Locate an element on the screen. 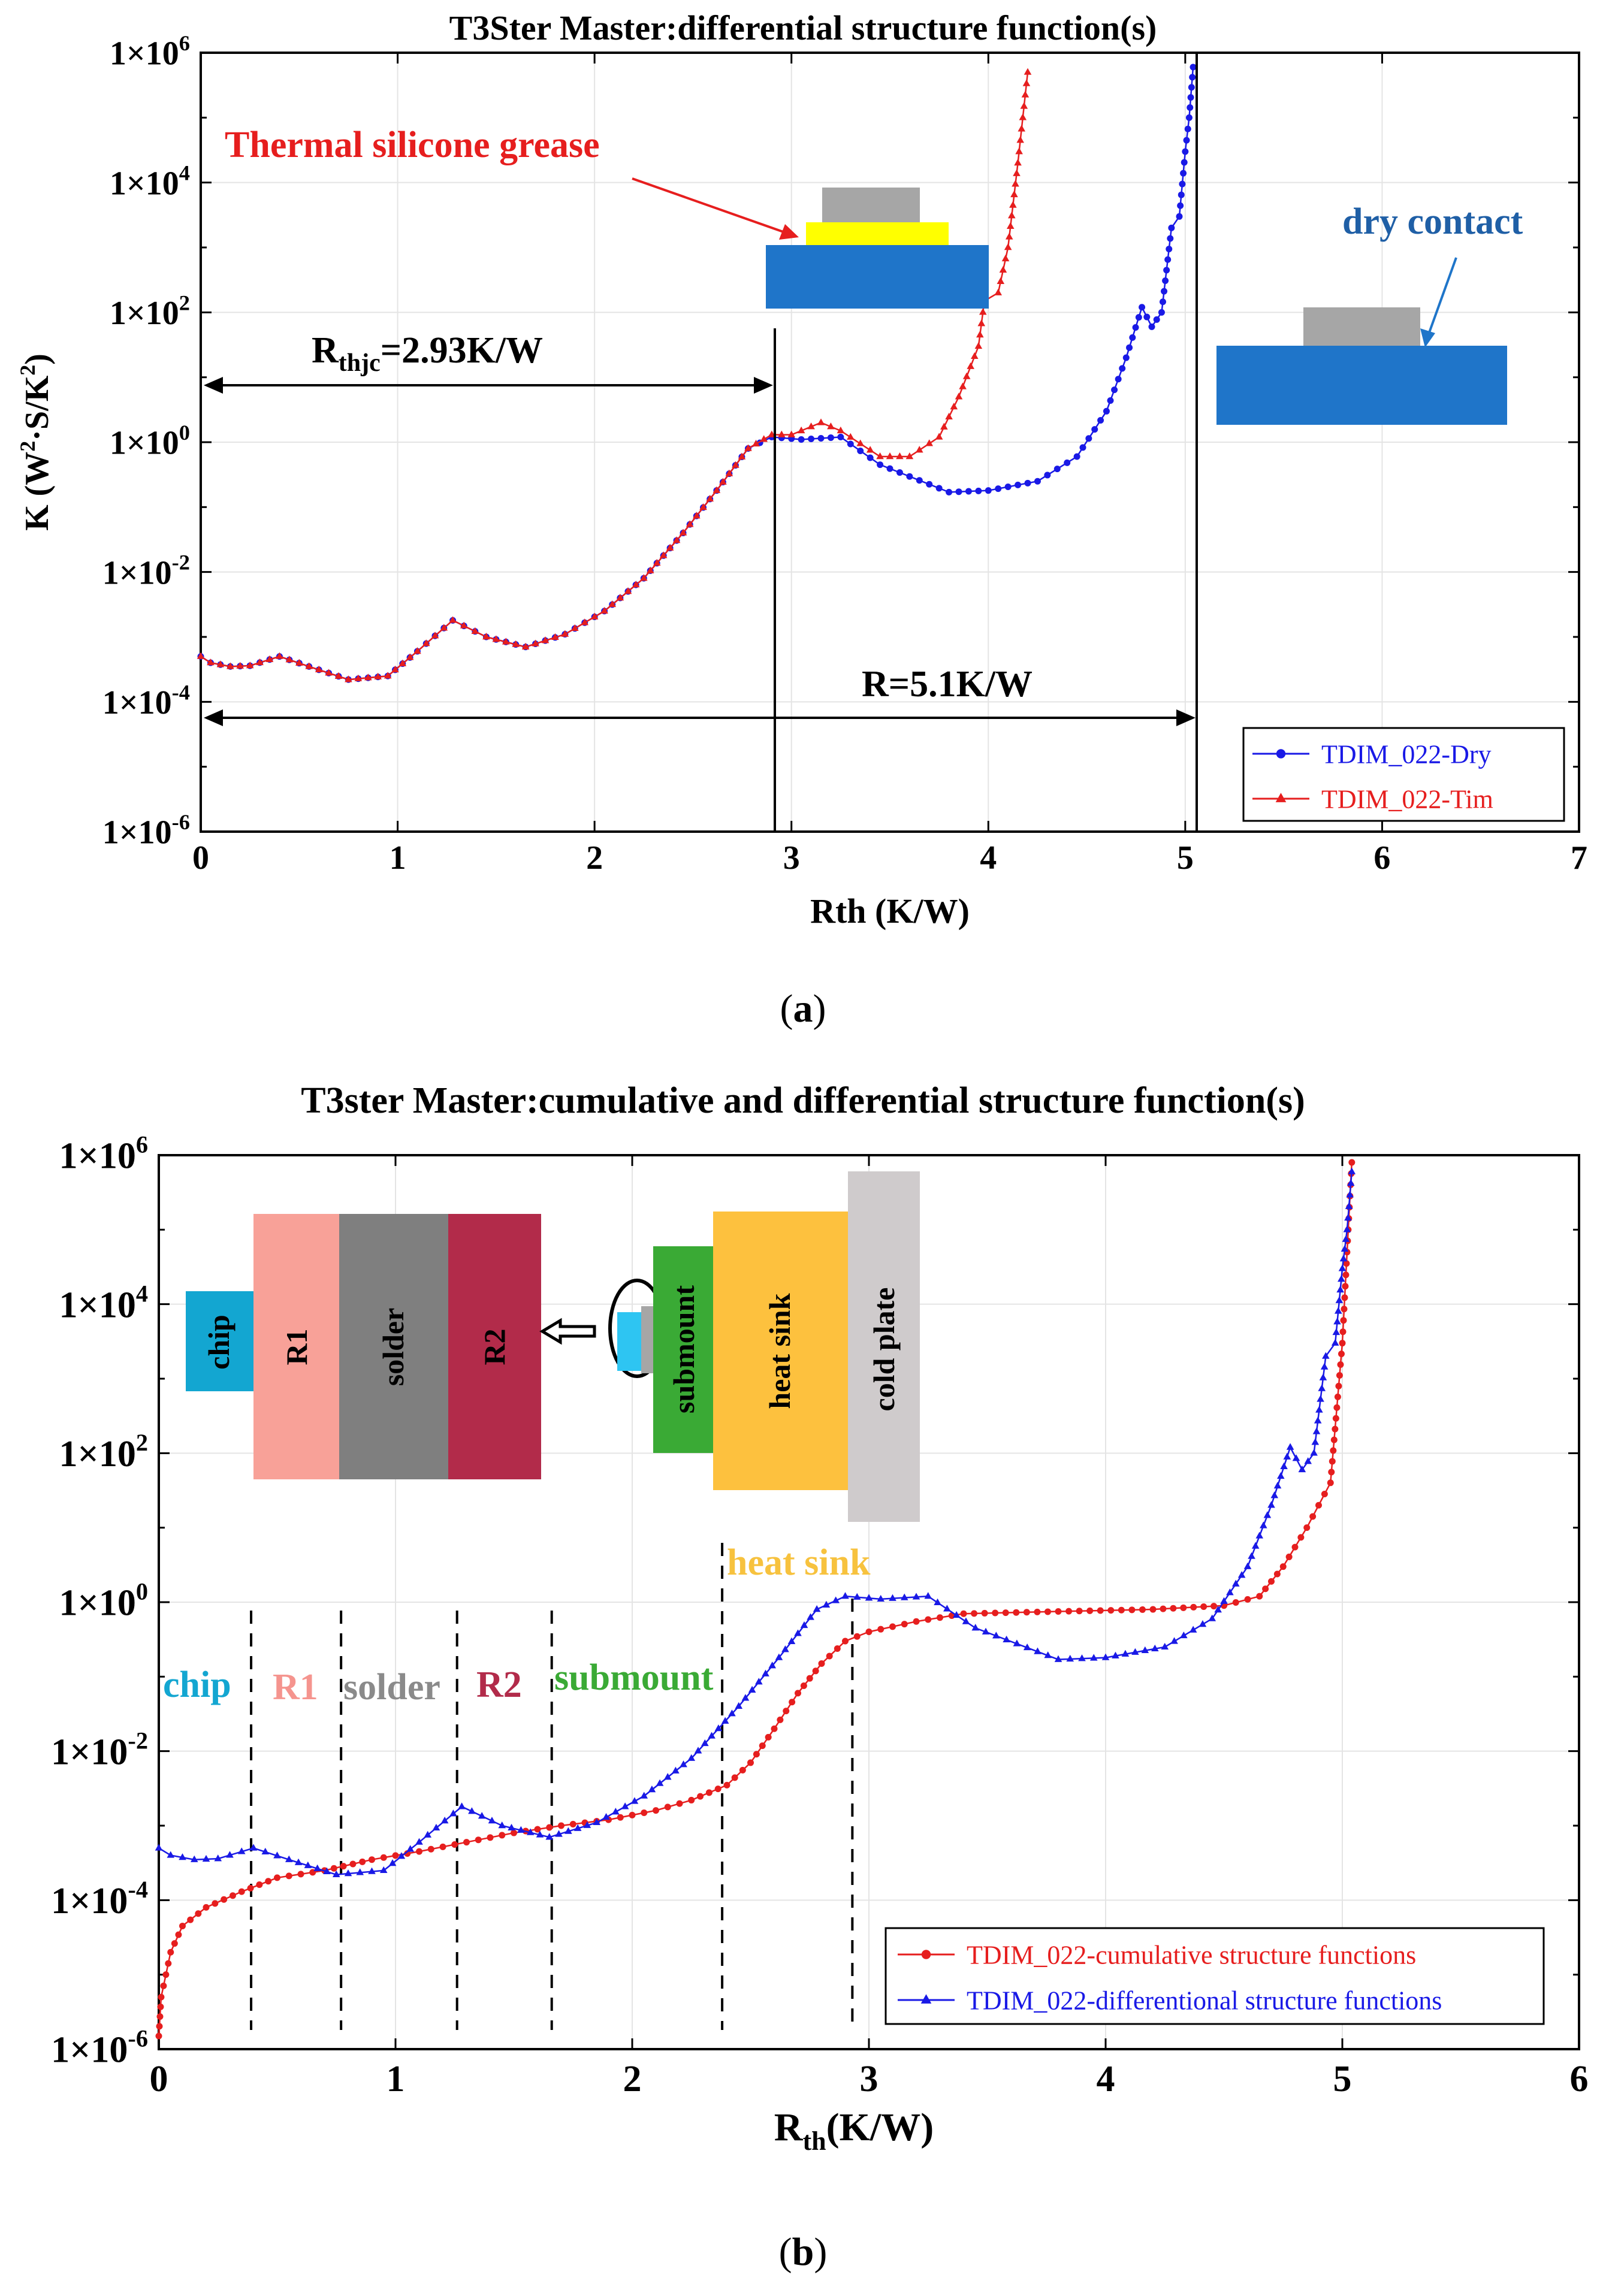 The width and height of the screenshot is (1606, 2296). panel-a-legend: TDIM_022-Dry TDIM_022-Tim is located at coordinates (1403, 774).